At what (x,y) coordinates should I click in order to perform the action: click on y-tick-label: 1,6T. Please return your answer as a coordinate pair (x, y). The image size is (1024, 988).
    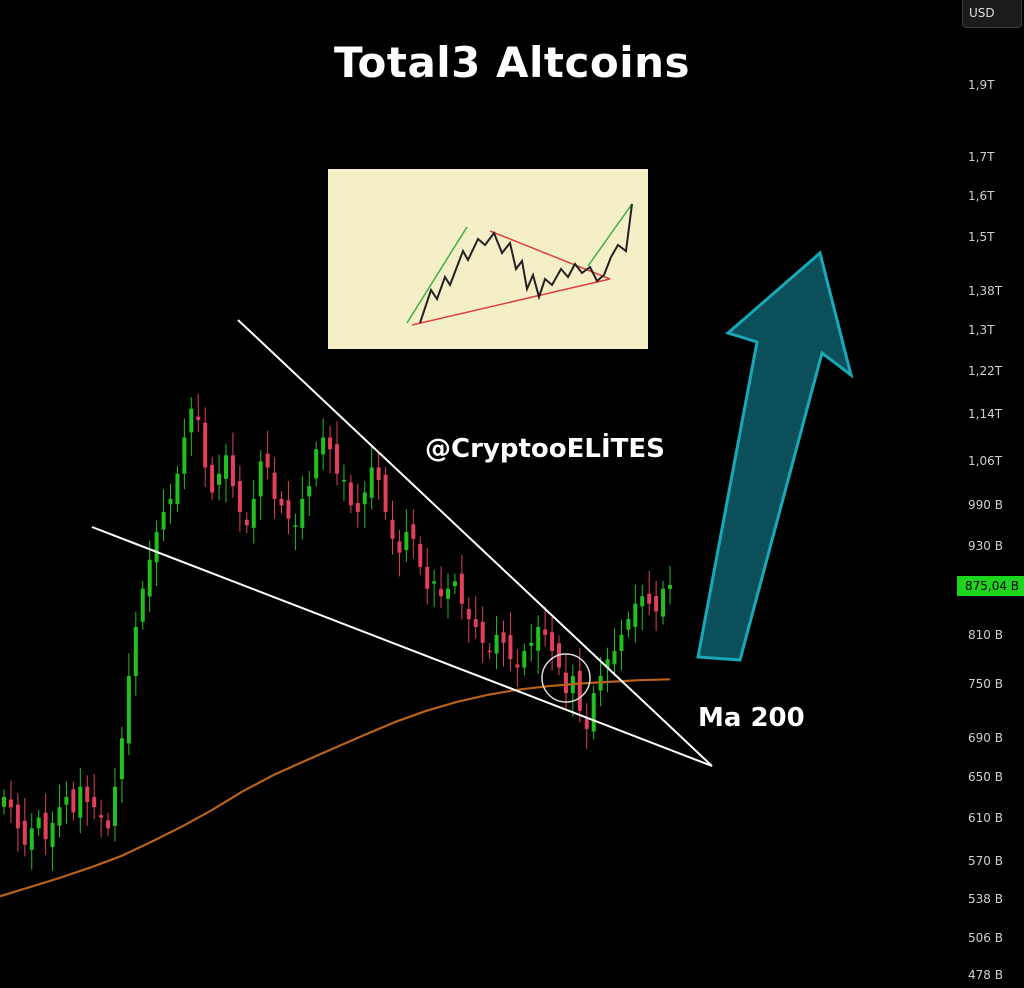
    Looking at the image, I should click on (981, 195).